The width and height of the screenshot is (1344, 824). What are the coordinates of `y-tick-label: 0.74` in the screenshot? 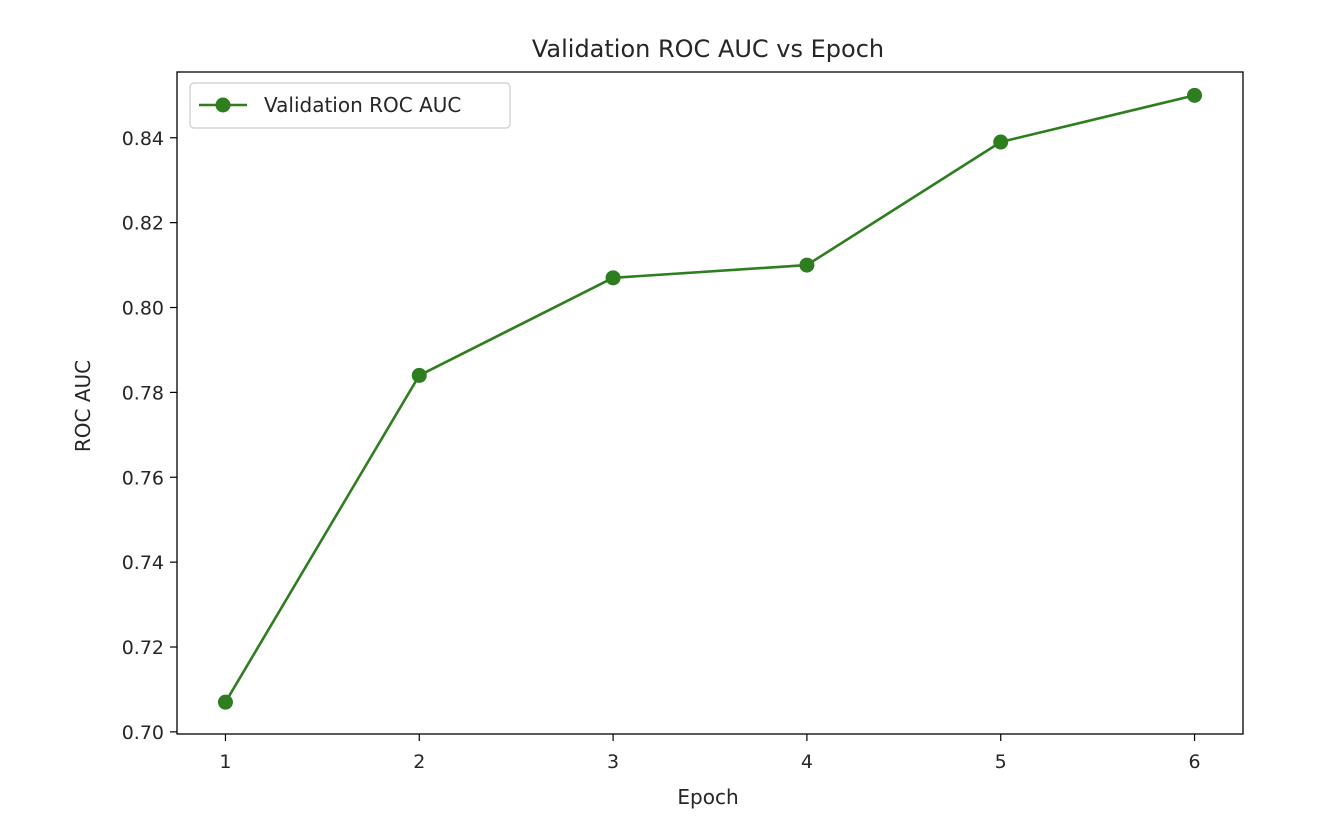 It's located at (143, 563).